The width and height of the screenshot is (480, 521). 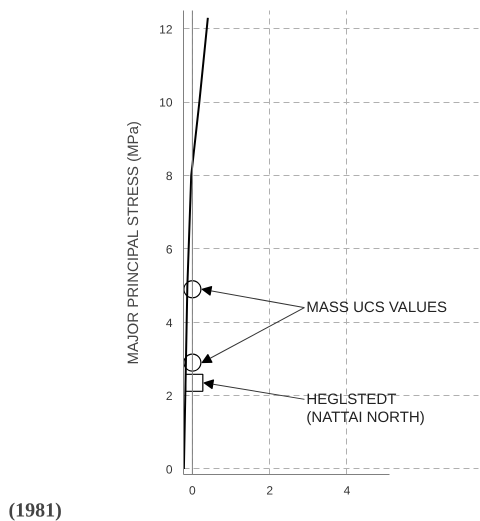 What do you see at coordinates (196, 243) in the screenshot?
I see `line-series` at bounding box center [196, 243].